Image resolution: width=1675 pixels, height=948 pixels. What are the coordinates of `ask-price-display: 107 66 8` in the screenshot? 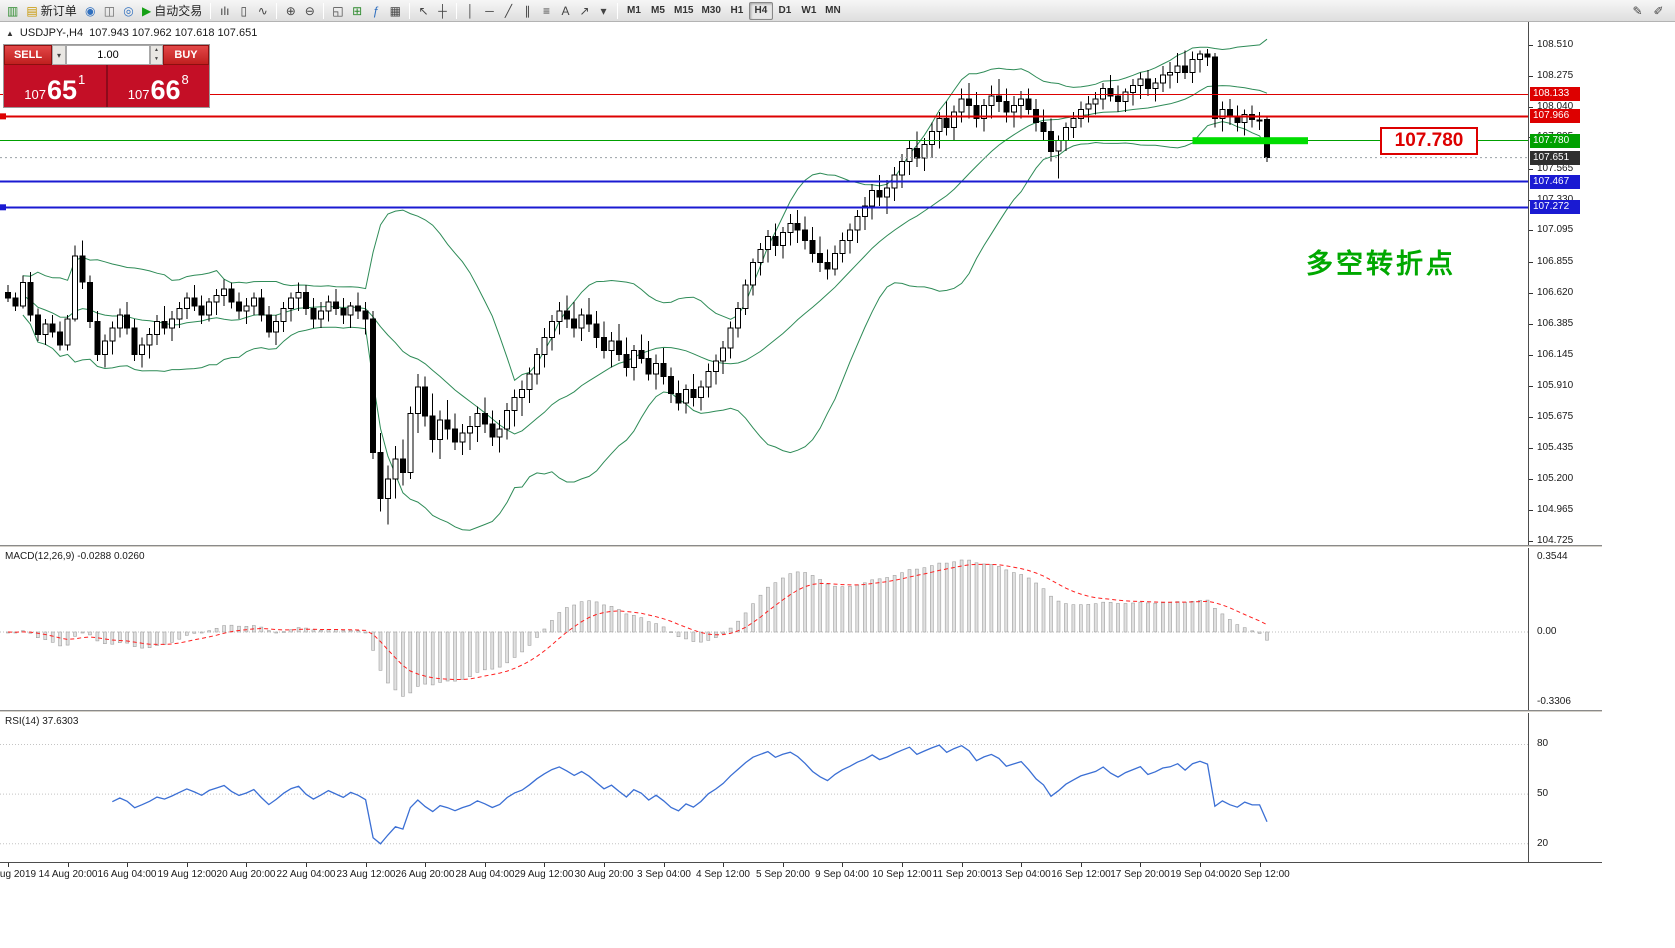 It's located at (158, 86).